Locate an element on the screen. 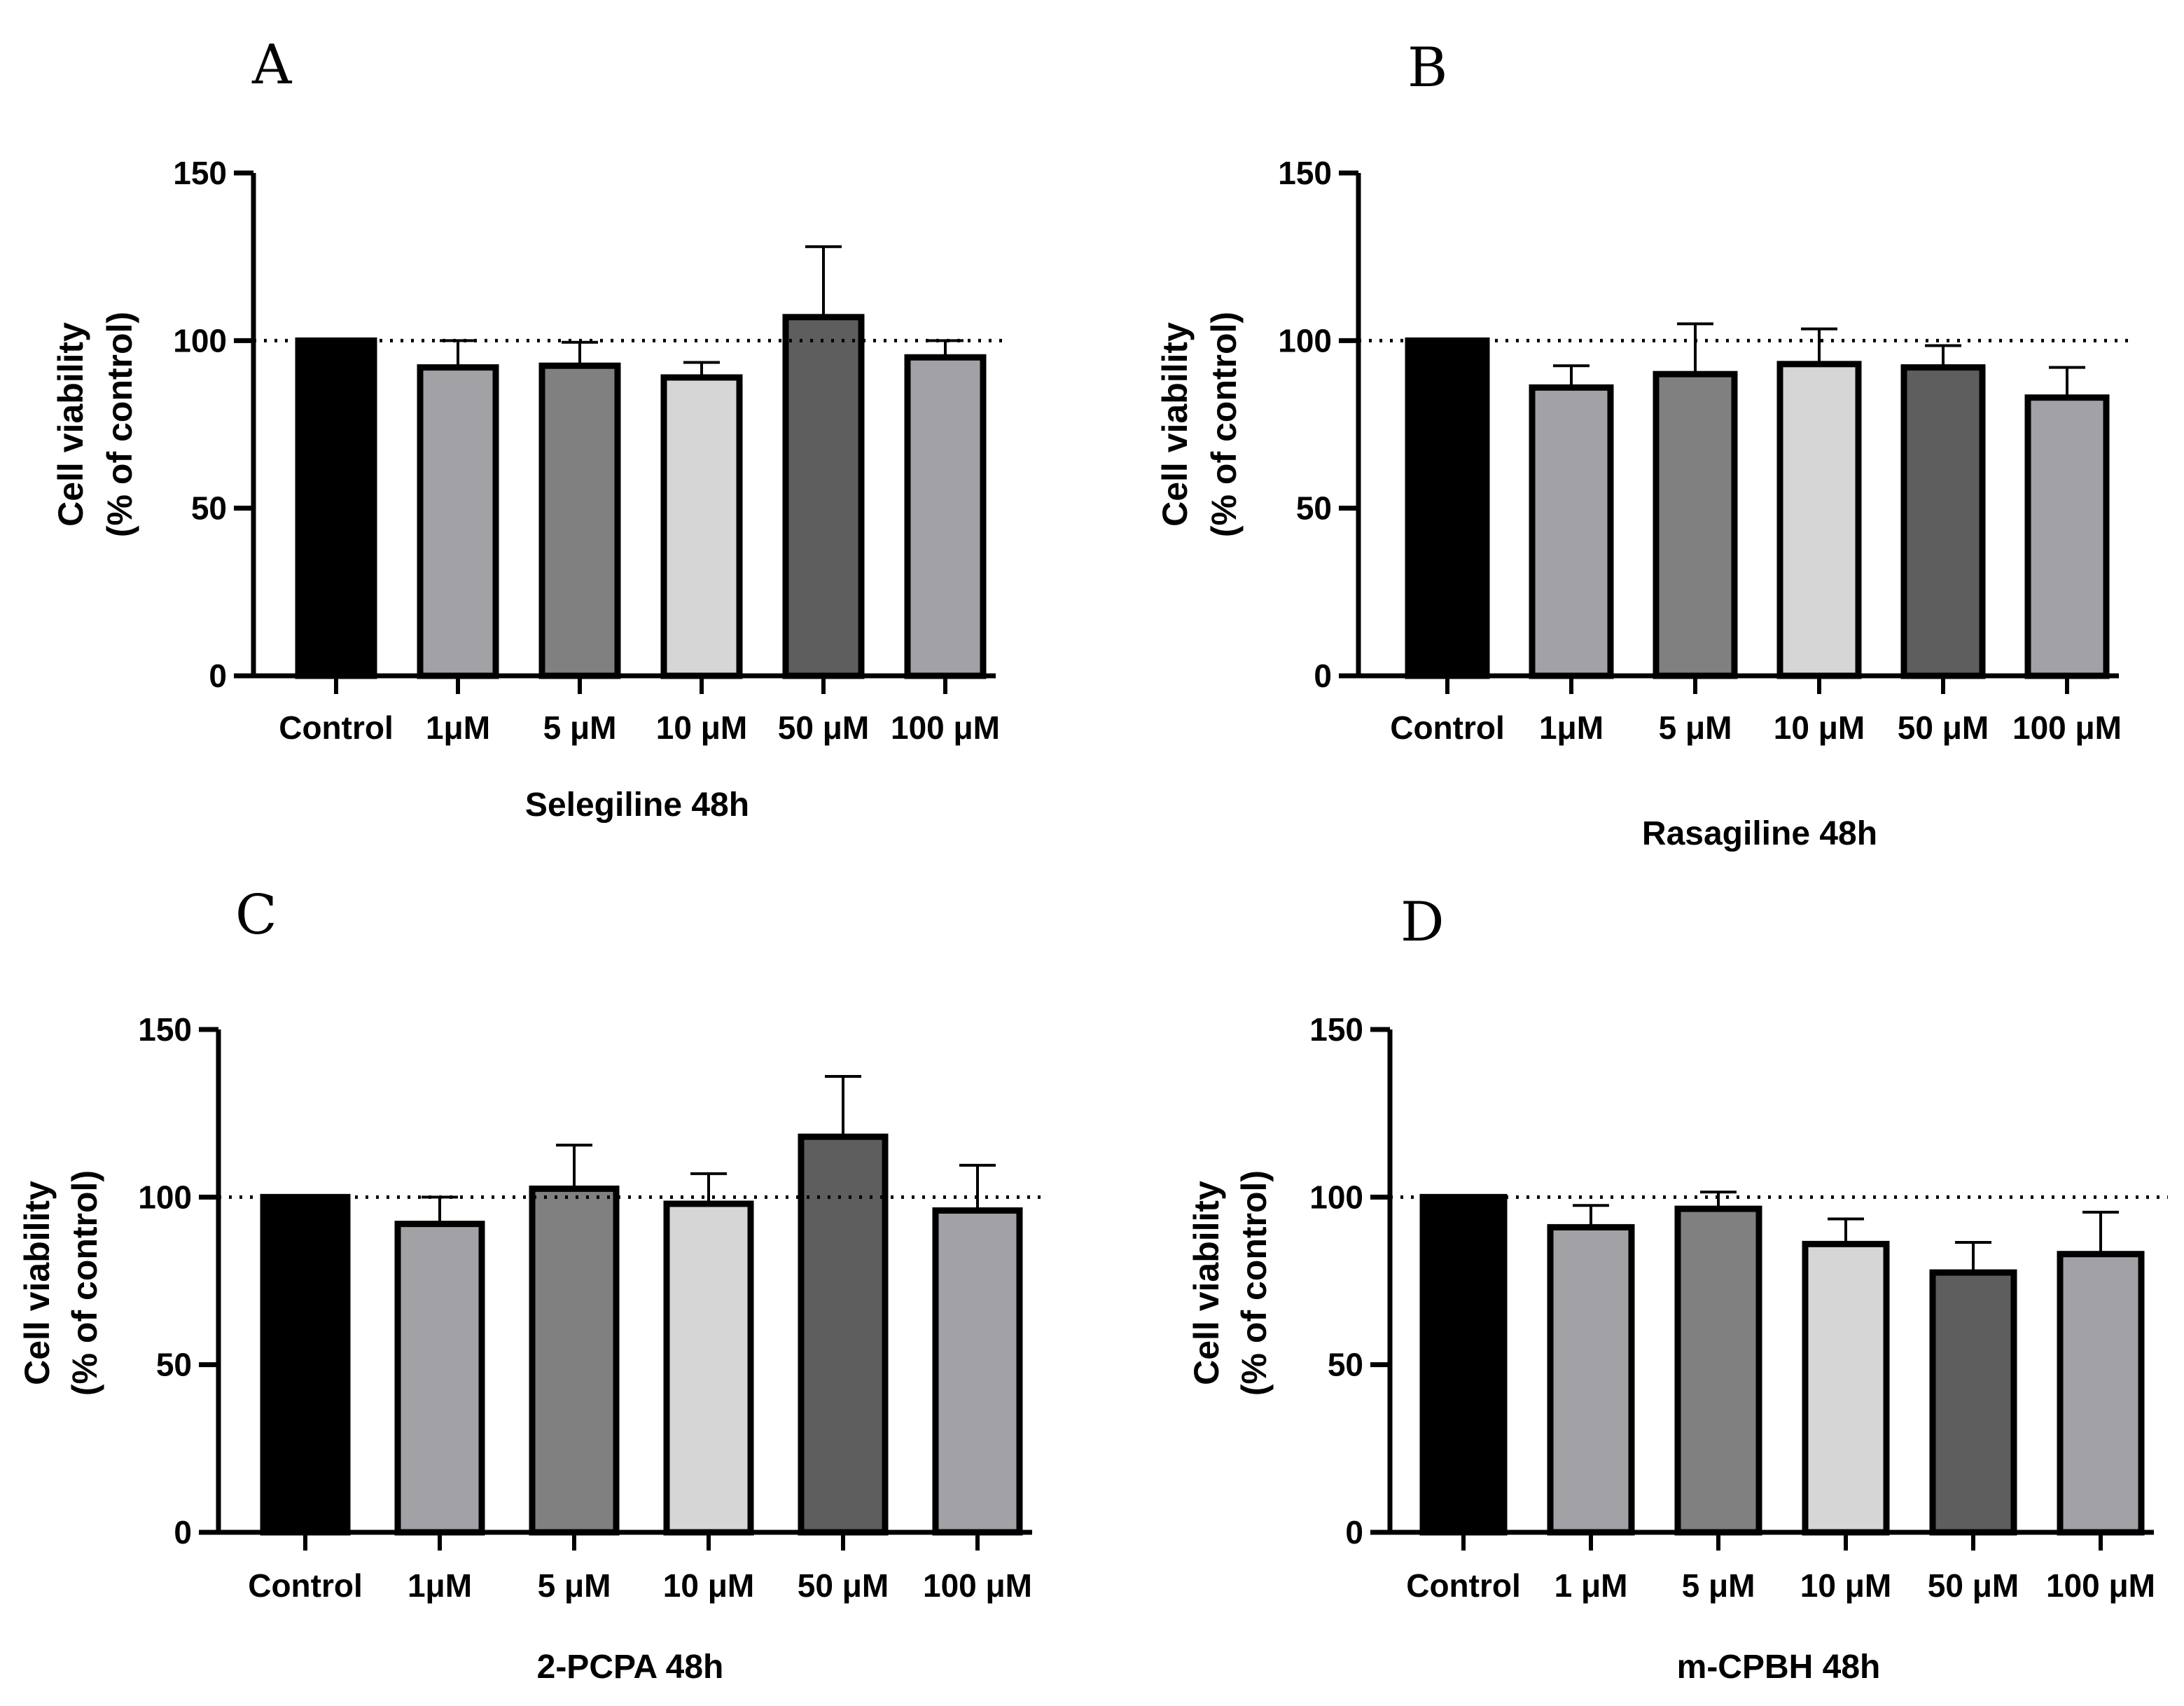 The height and width of the screenshot is (1706, 2184). category-label-c-0: Control is located at coordinates (305, 1585).